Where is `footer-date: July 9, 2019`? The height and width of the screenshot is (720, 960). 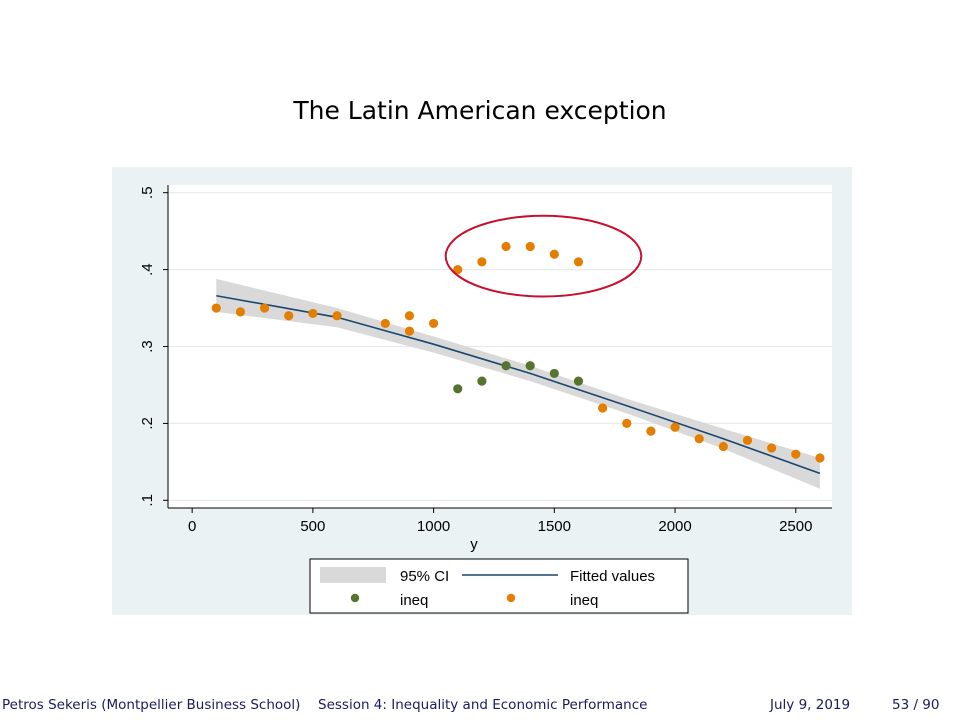
footer-date: July 9, 2019 is located at coordinates (810, 705).